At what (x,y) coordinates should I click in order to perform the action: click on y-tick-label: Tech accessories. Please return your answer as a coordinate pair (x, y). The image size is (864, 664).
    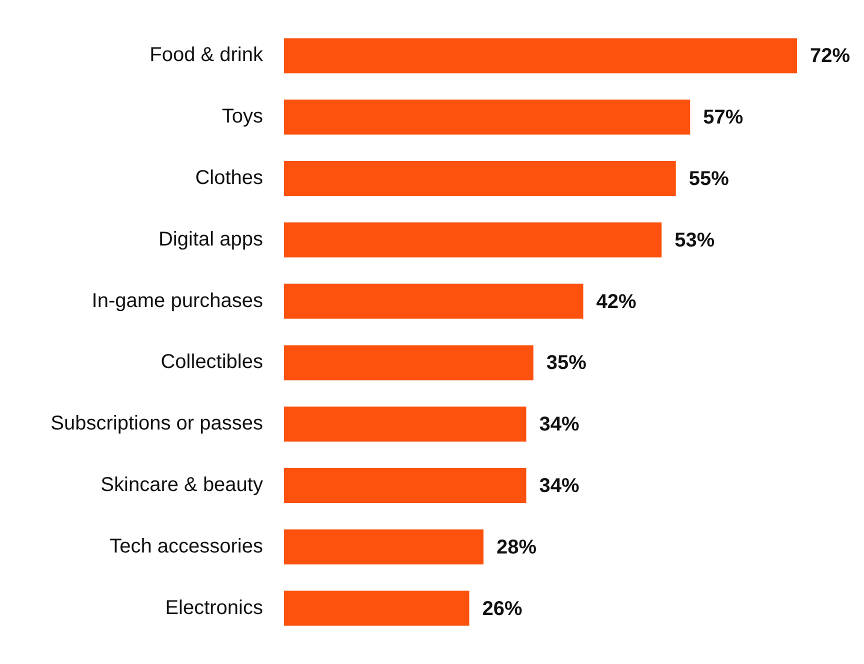
    Looking at the image, I should click on (186, 546).